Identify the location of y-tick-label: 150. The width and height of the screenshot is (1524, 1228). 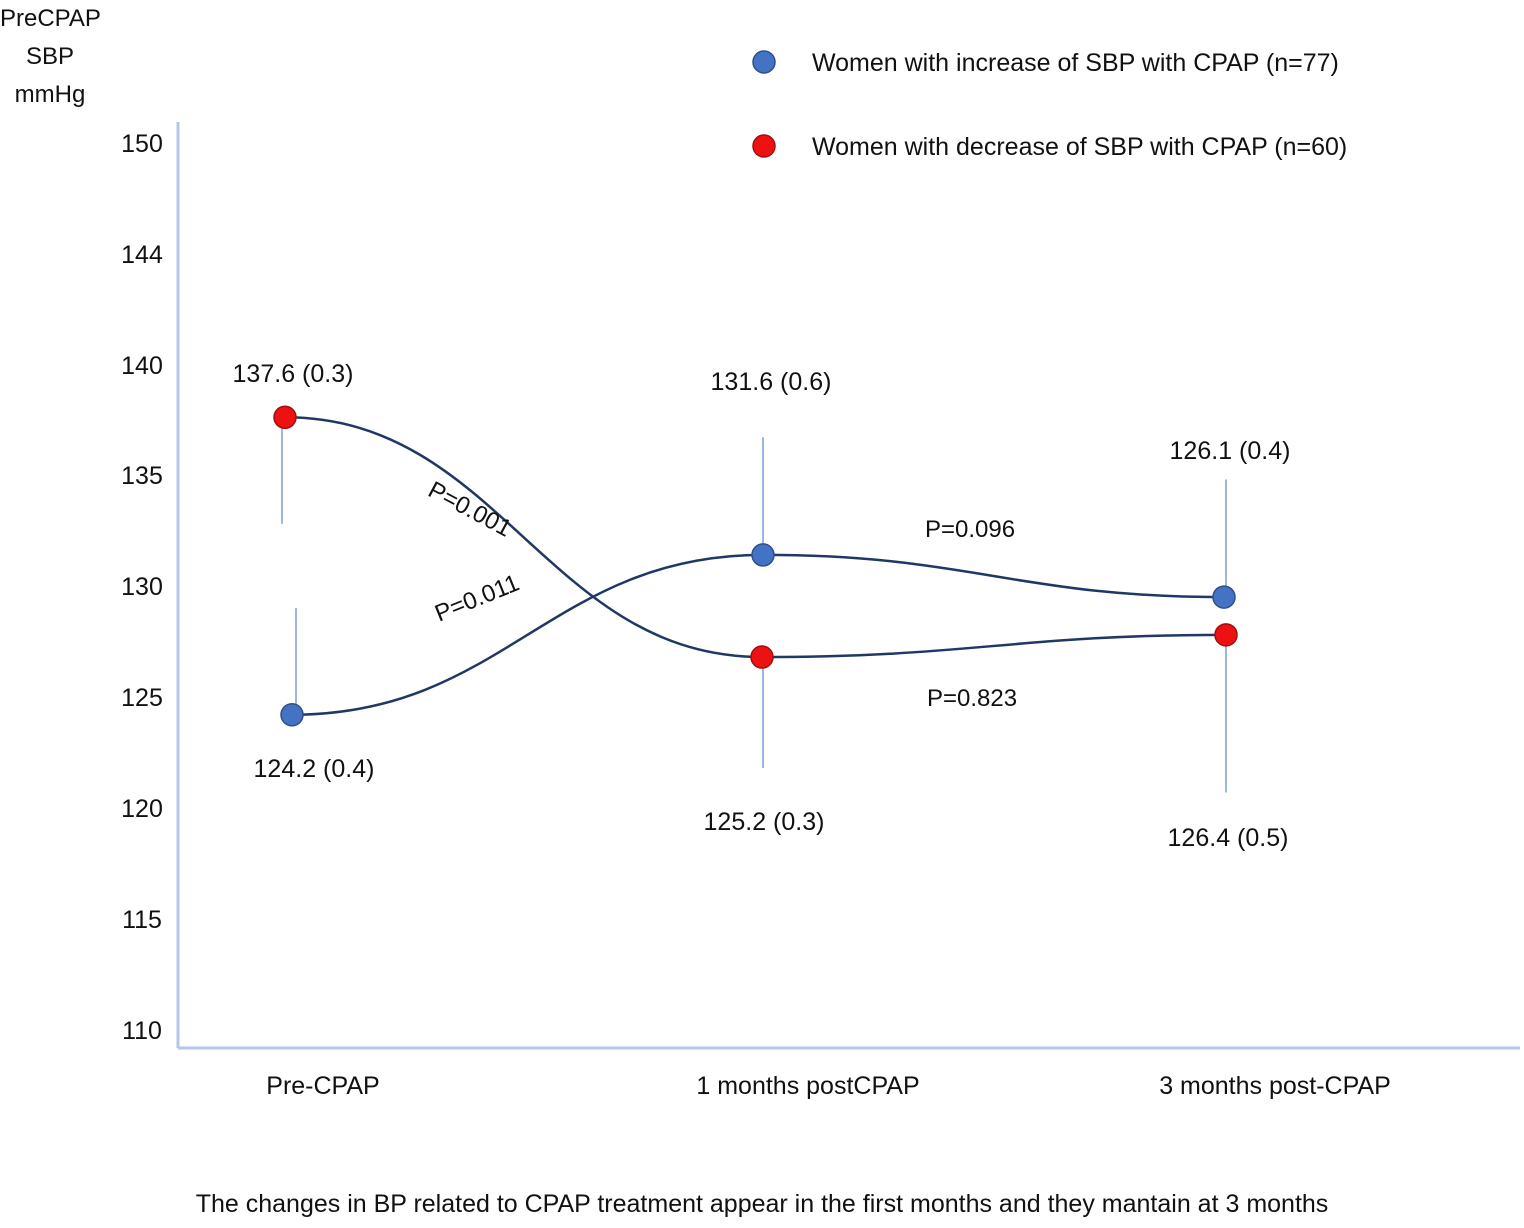
(142, 144).